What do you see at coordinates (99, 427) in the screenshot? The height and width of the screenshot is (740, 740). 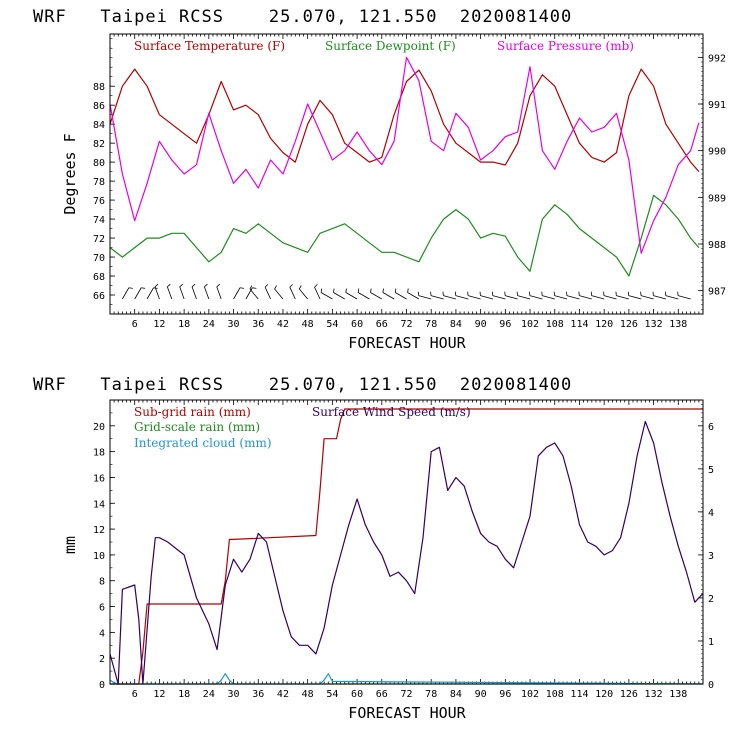 I see `y-tick-label: 20` at bounding box center [99, 427].